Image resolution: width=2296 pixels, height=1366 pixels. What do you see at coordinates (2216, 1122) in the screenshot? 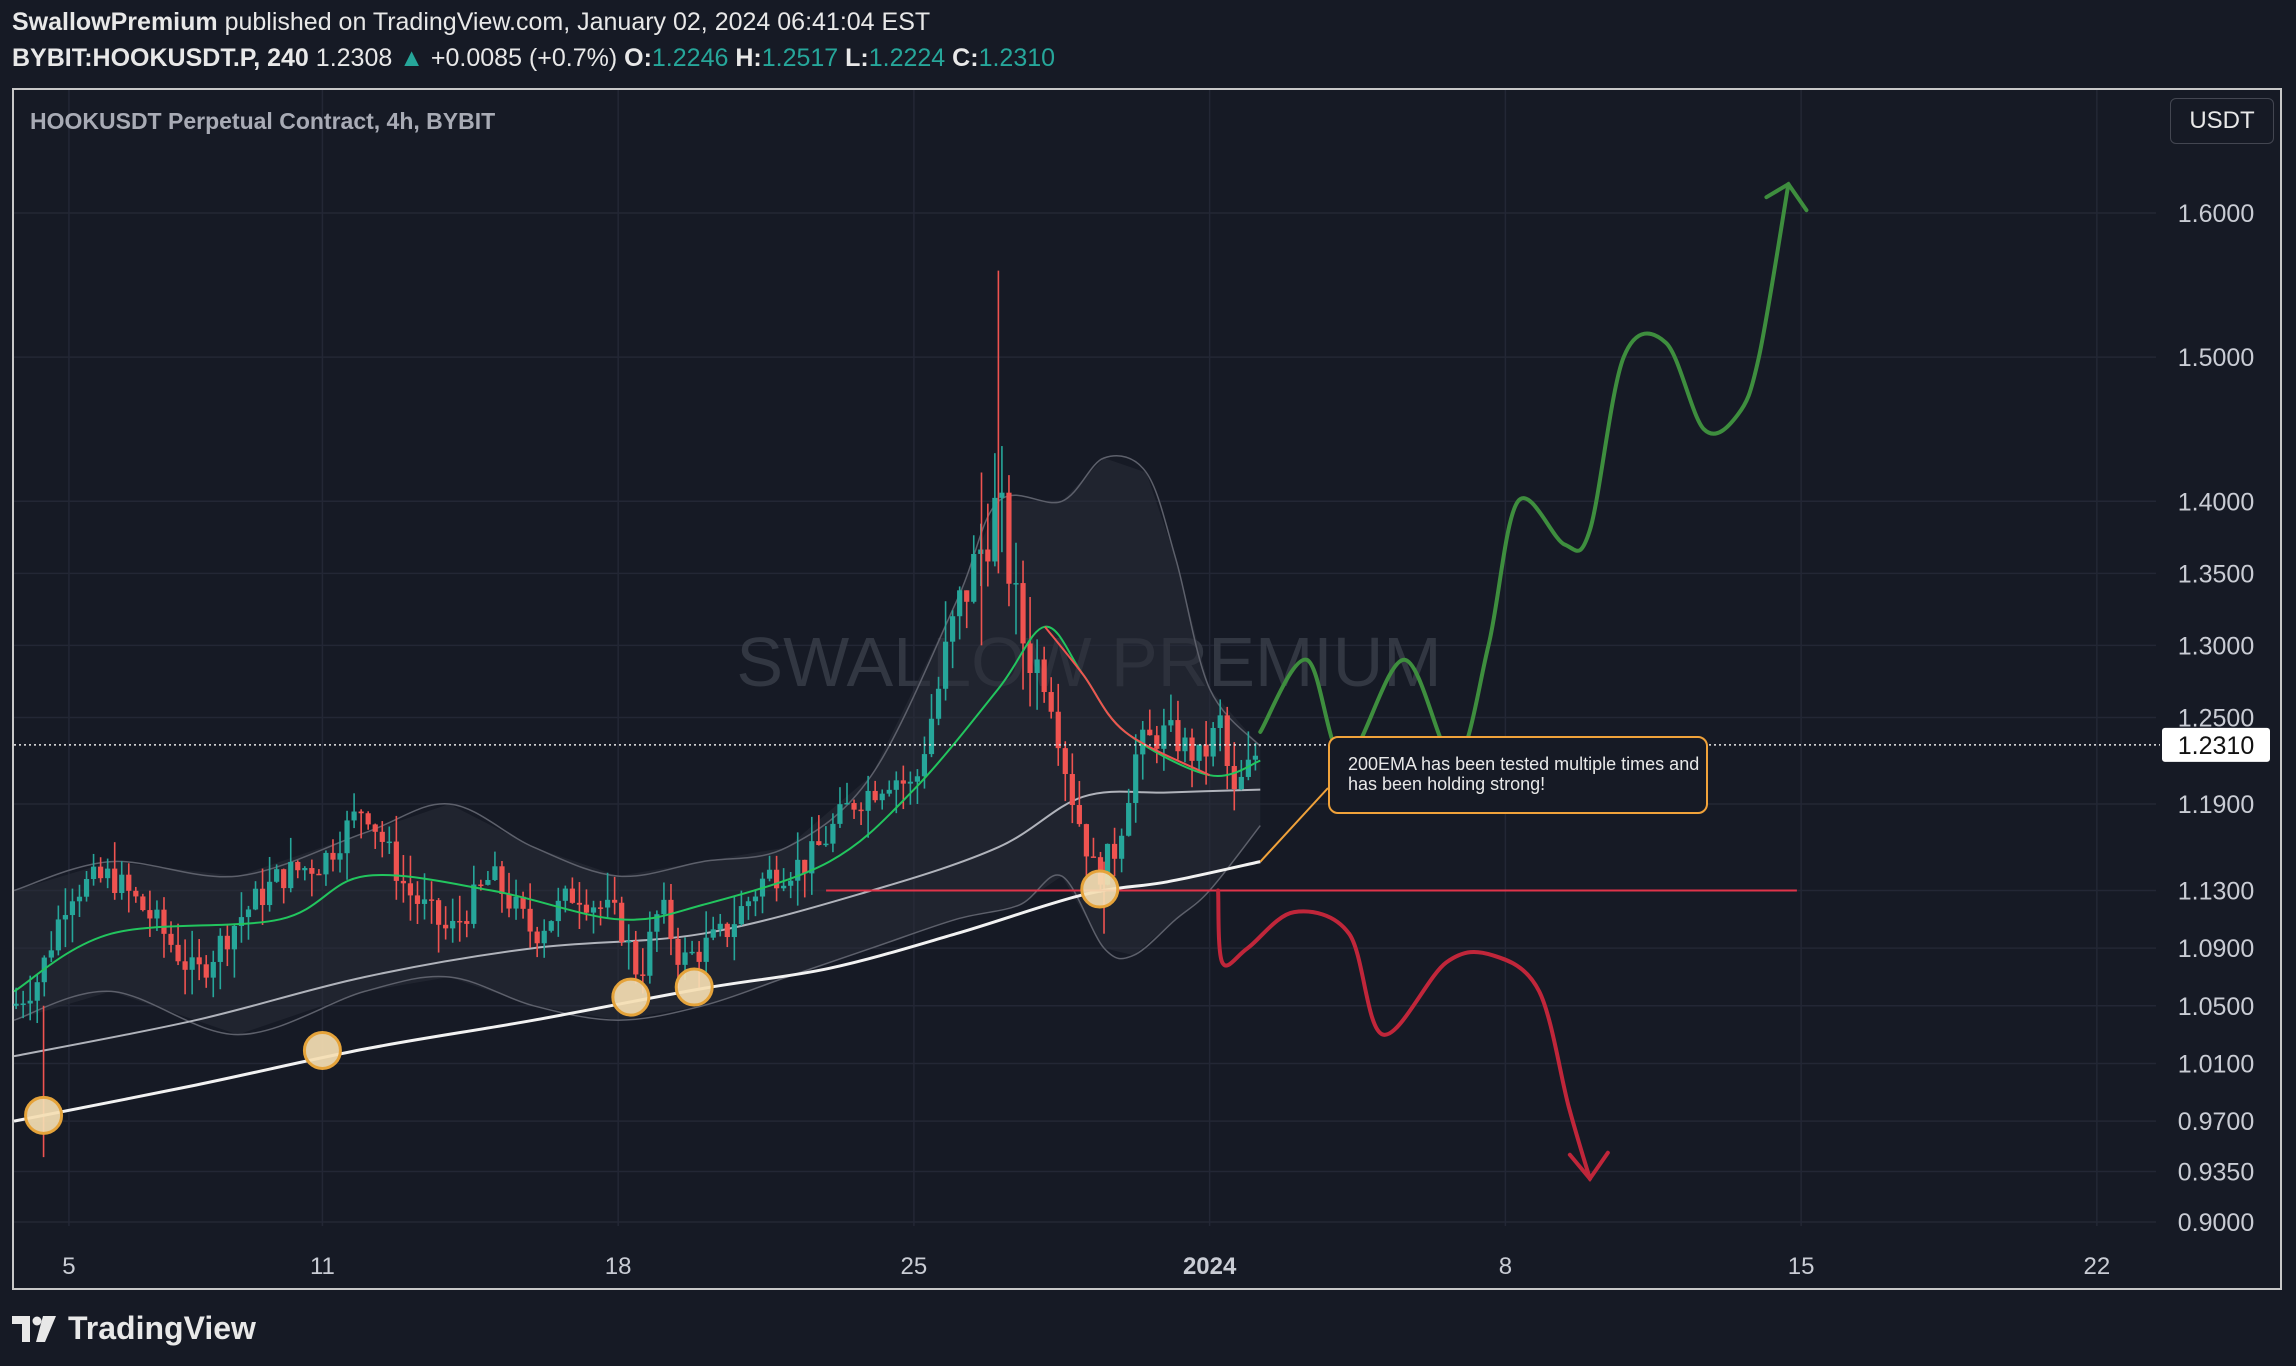
I see `price-tick-label: 0.9700` at bounding box center [2216, 1122].